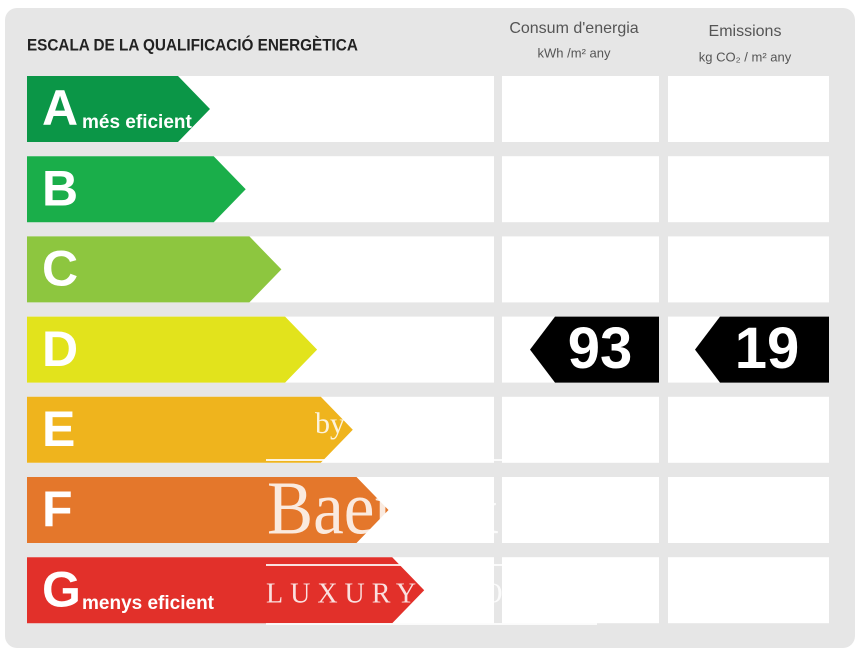  I want to click on emissions-marker, so click(762, 349).